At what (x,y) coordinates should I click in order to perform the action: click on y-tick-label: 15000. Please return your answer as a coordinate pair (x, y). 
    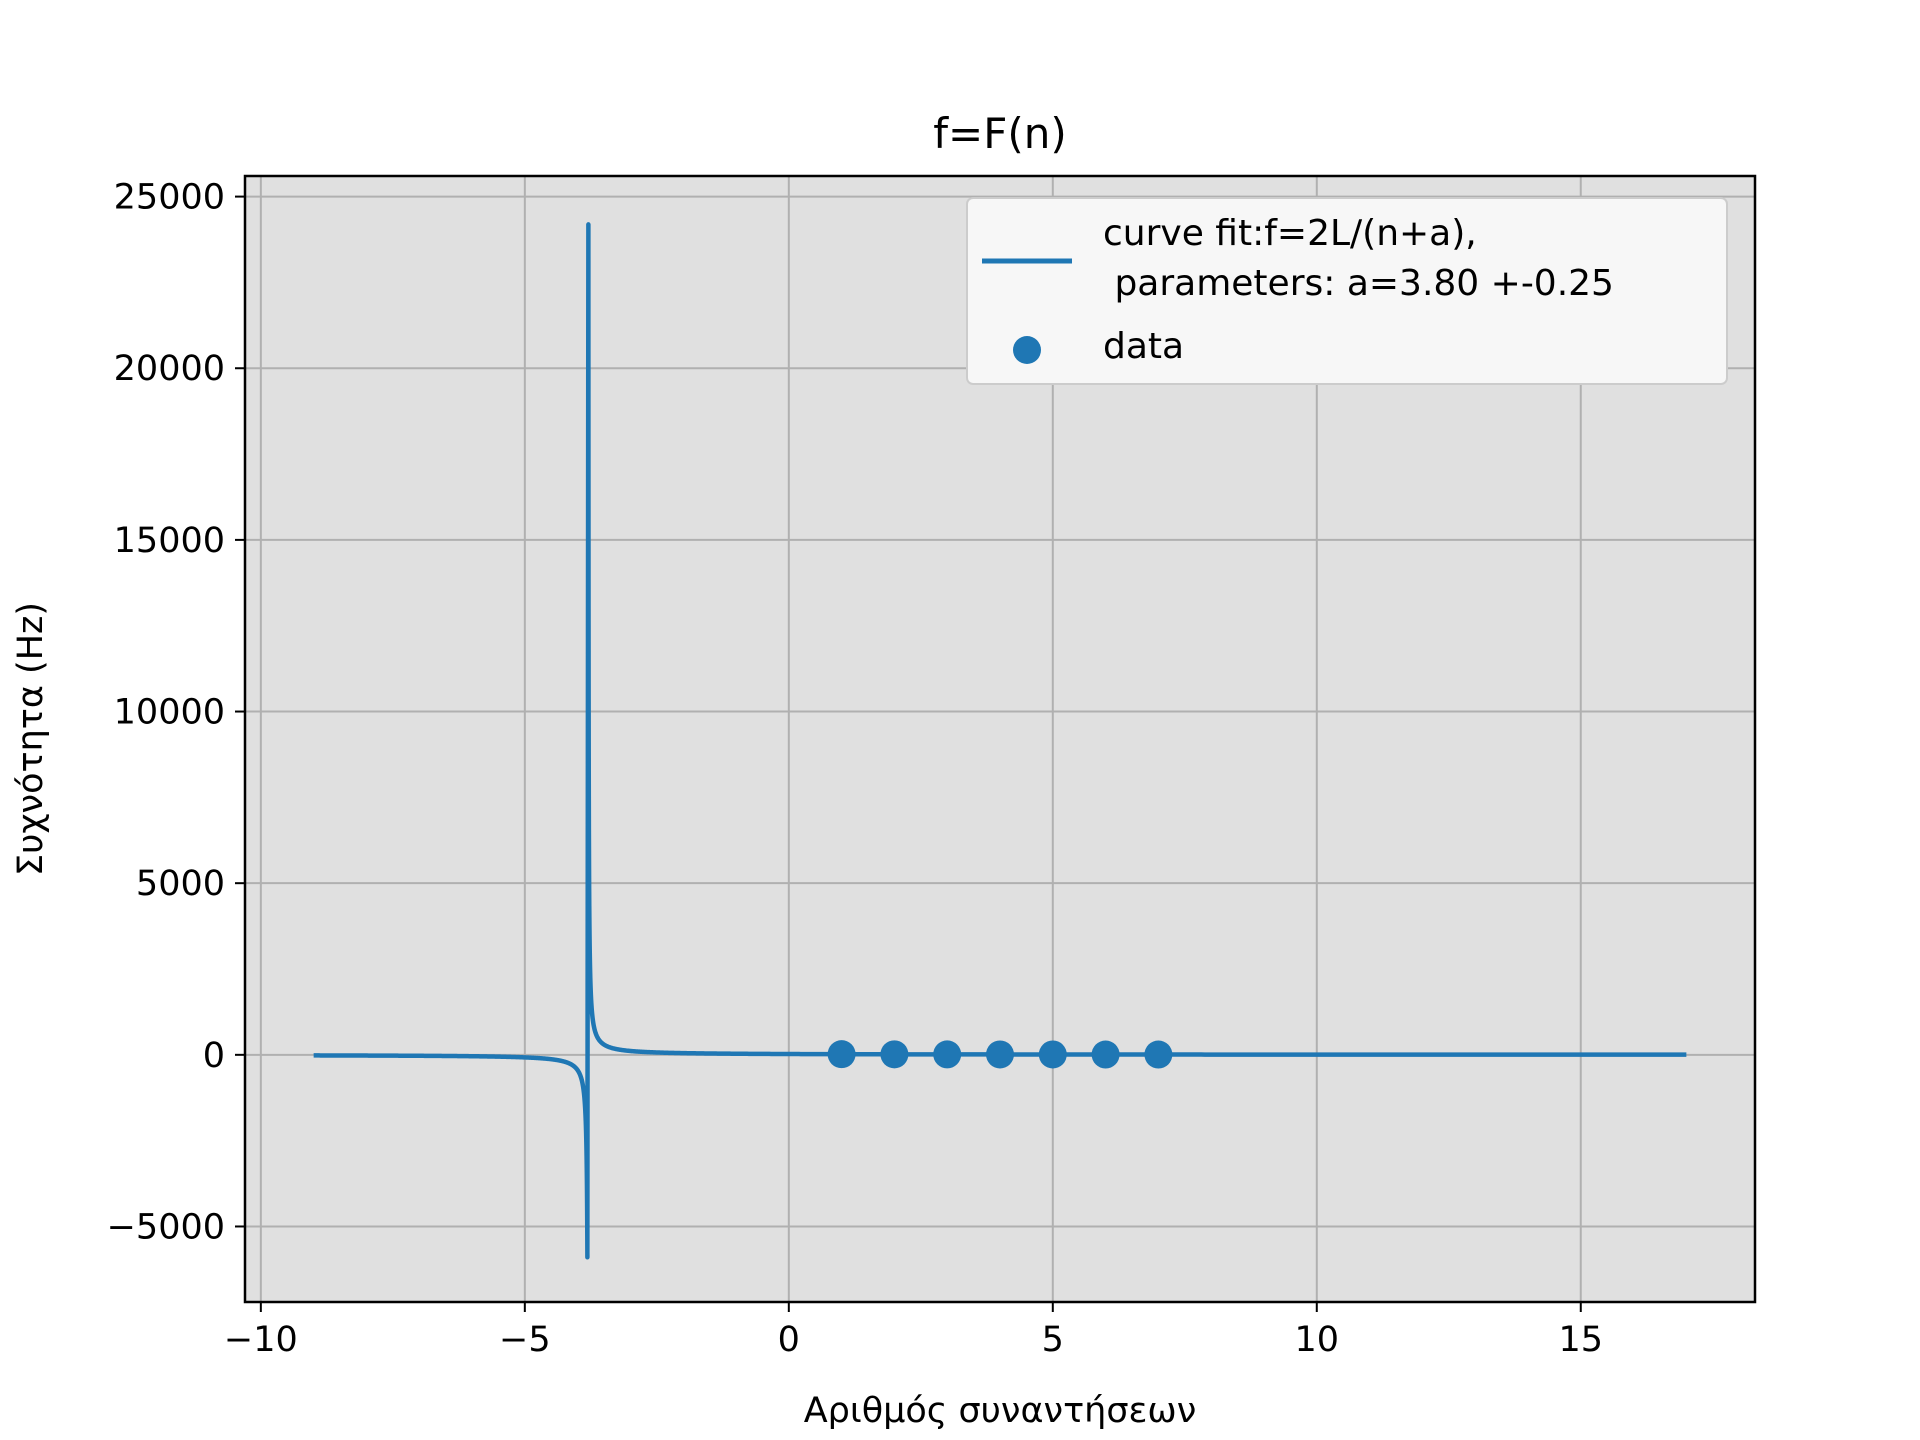
    Looking at the image, I should click on (169, 541).